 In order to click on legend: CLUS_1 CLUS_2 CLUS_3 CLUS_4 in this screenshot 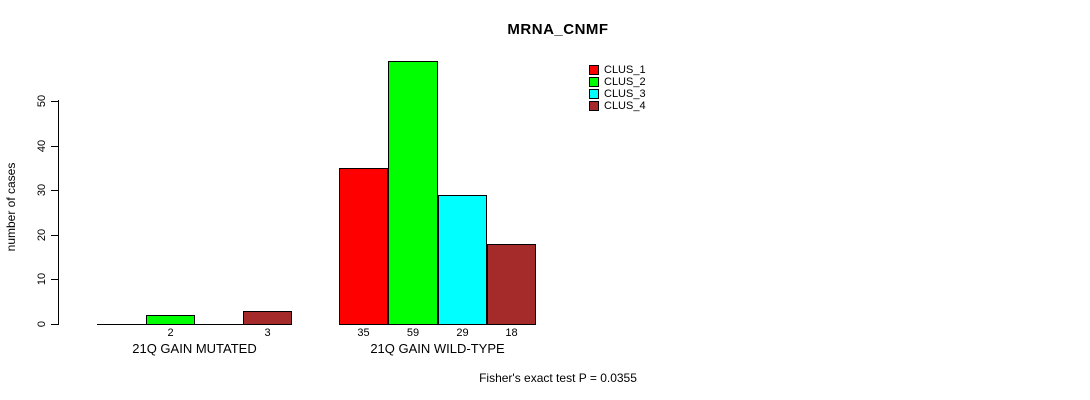, I will do `click(617, 88)`.